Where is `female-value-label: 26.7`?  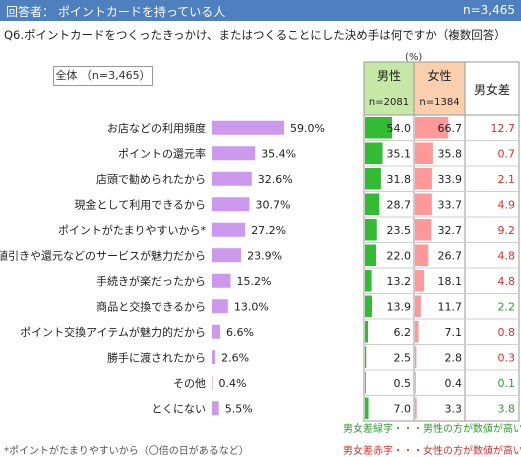
female-value-label: 26.7 is located at coordinates (450, 255).